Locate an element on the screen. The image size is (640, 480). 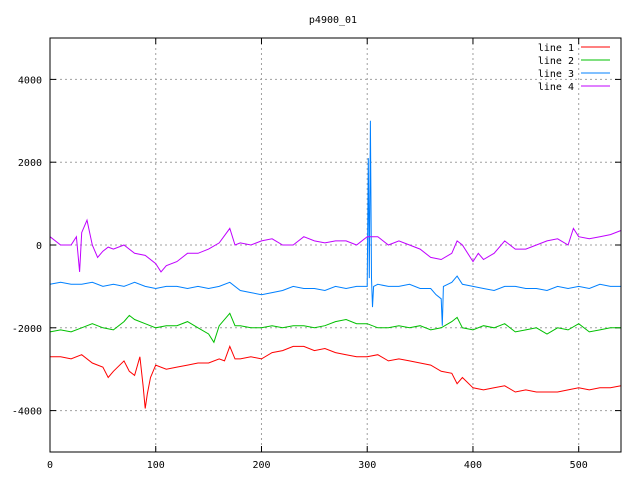
legend-label-2: line 2 is located at coordinates (556, 61).